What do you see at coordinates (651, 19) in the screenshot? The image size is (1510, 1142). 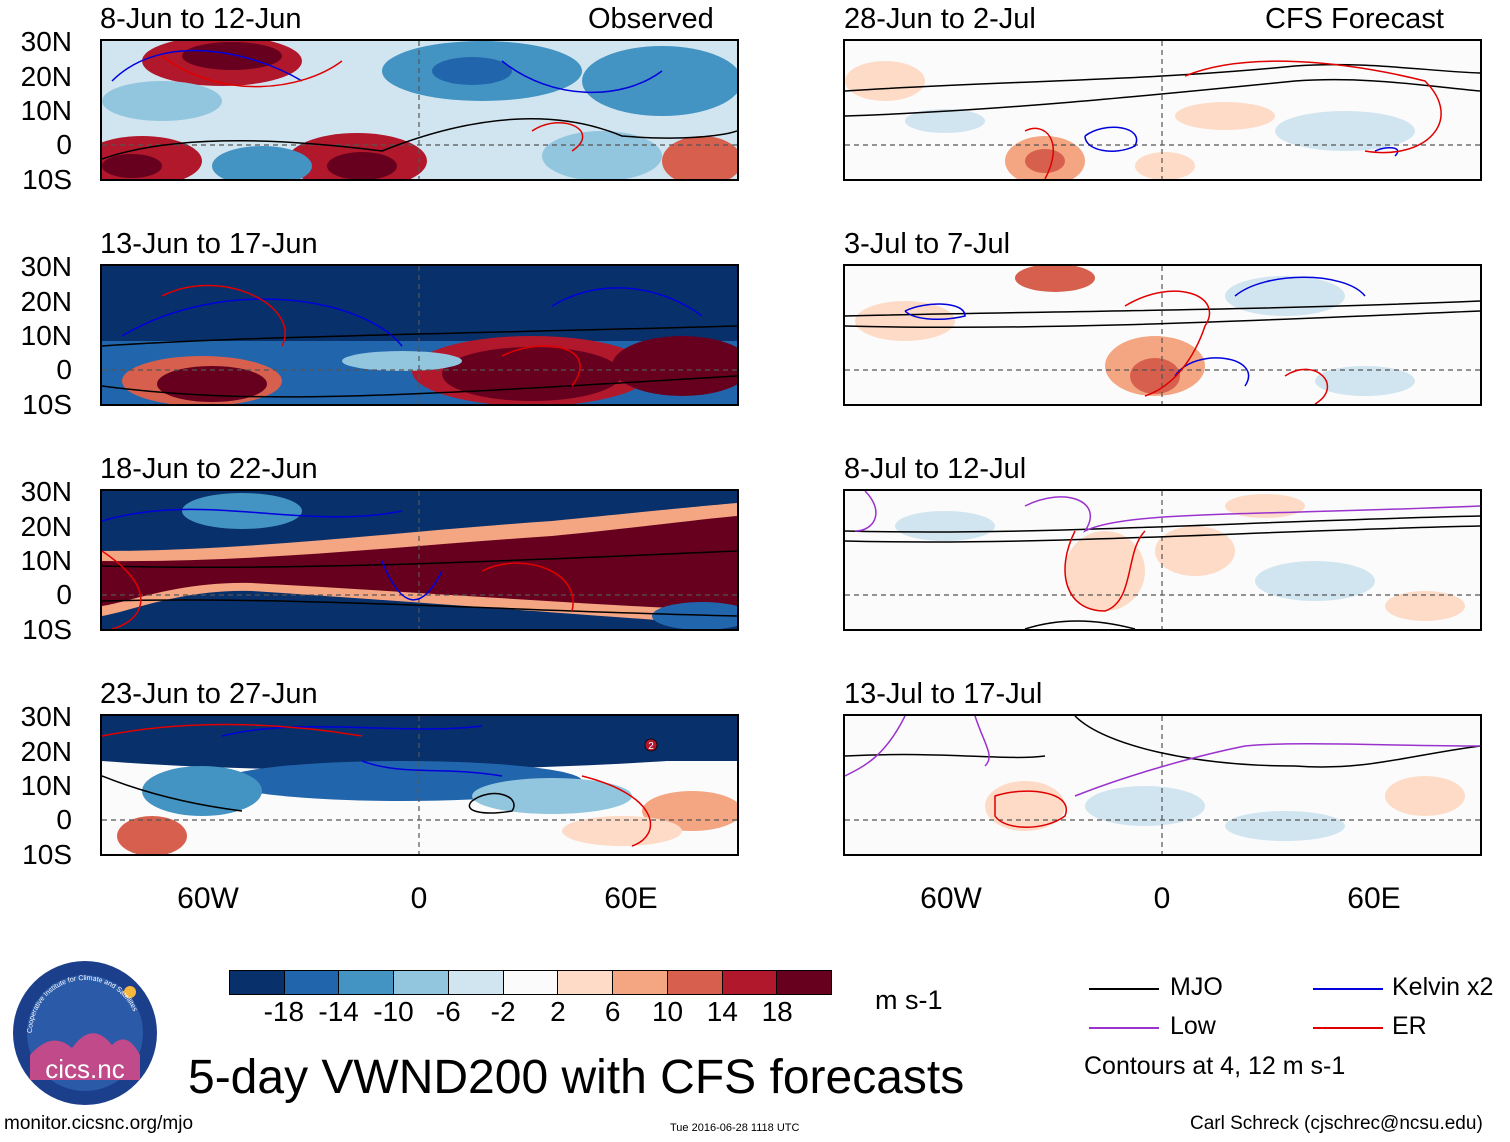 I see `observed-label: Observed` at bounding box center [651, 19].